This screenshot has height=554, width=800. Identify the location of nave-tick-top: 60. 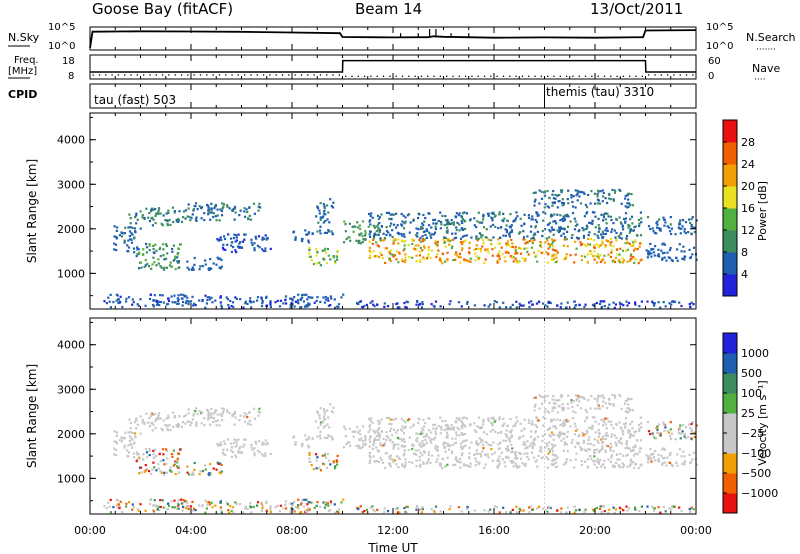
(714, 61).